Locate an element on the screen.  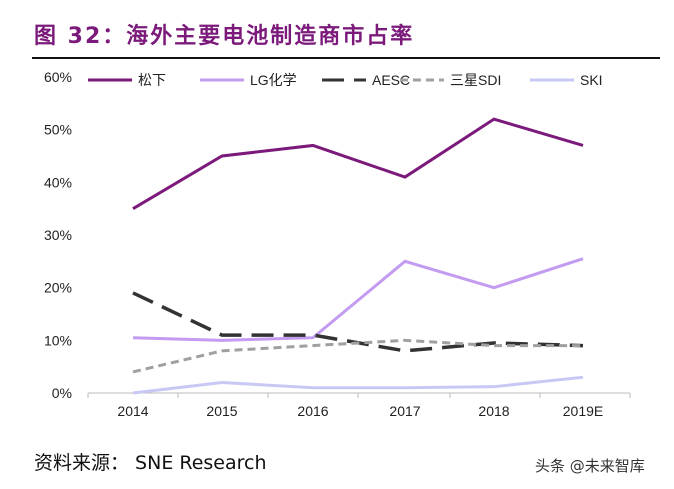
figure-title: 图 32：海外主要电池制造商市占率 is located at coordinates (224, 36).